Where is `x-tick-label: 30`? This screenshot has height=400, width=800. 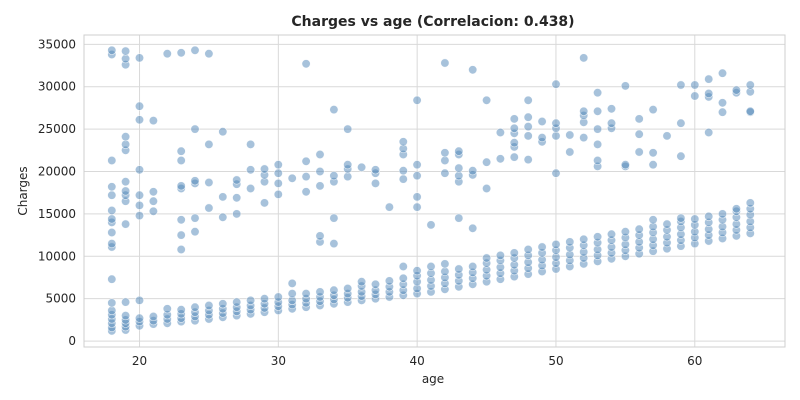 x-tick-label: 30 is located at coordinates (278, 361).